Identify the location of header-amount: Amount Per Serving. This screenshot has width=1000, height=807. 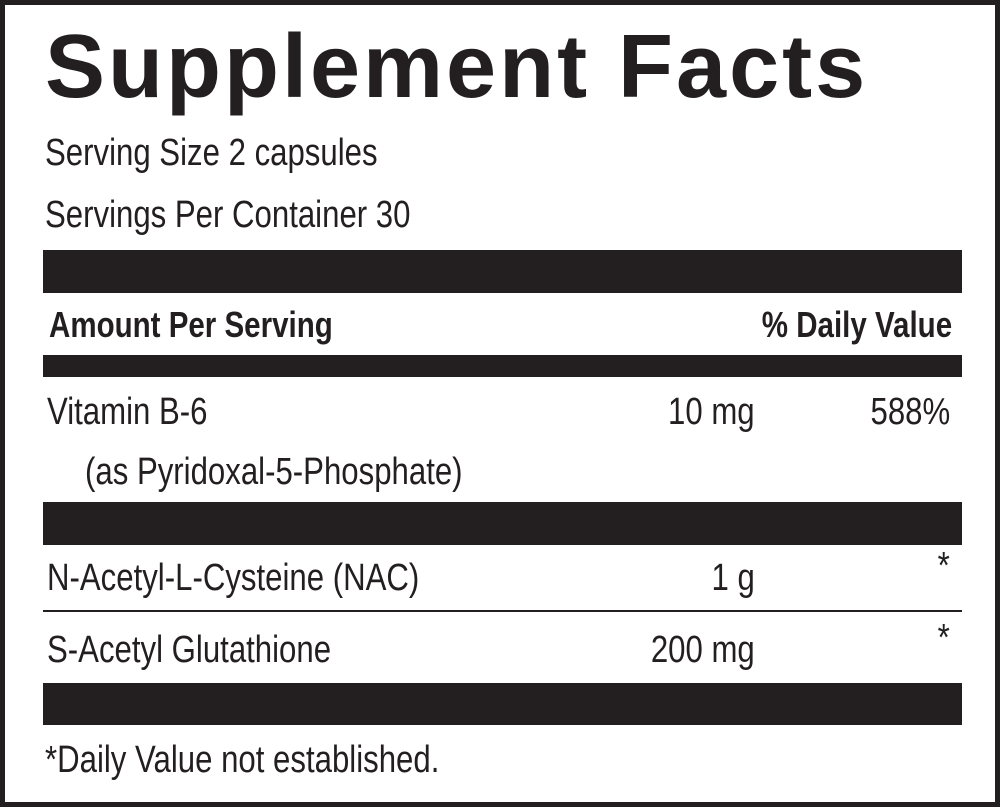
(222, 325).